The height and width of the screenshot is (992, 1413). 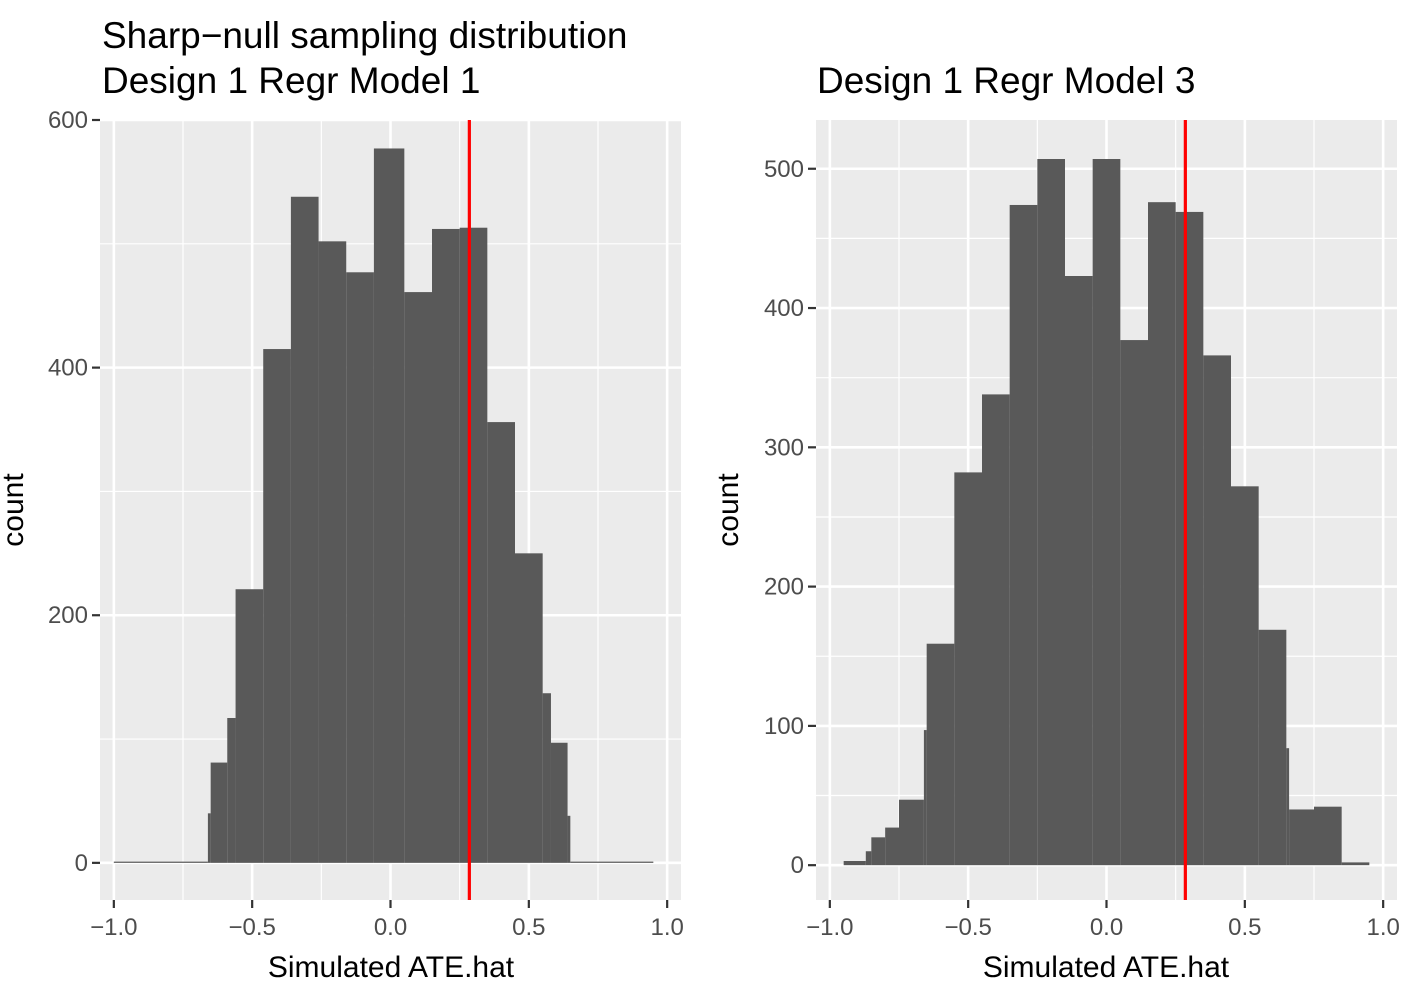 I want to click on chart-subtitle: Design 1 Regr Model 1, so click(x=291, y=80).